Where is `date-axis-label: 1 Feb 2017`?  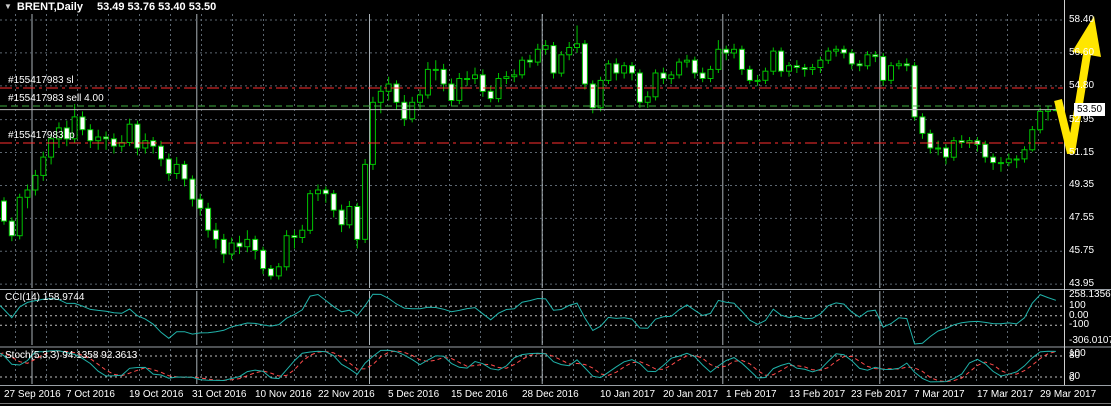 date-axis-label: 1 Feb 2017 is located at coordinates (751, 394).